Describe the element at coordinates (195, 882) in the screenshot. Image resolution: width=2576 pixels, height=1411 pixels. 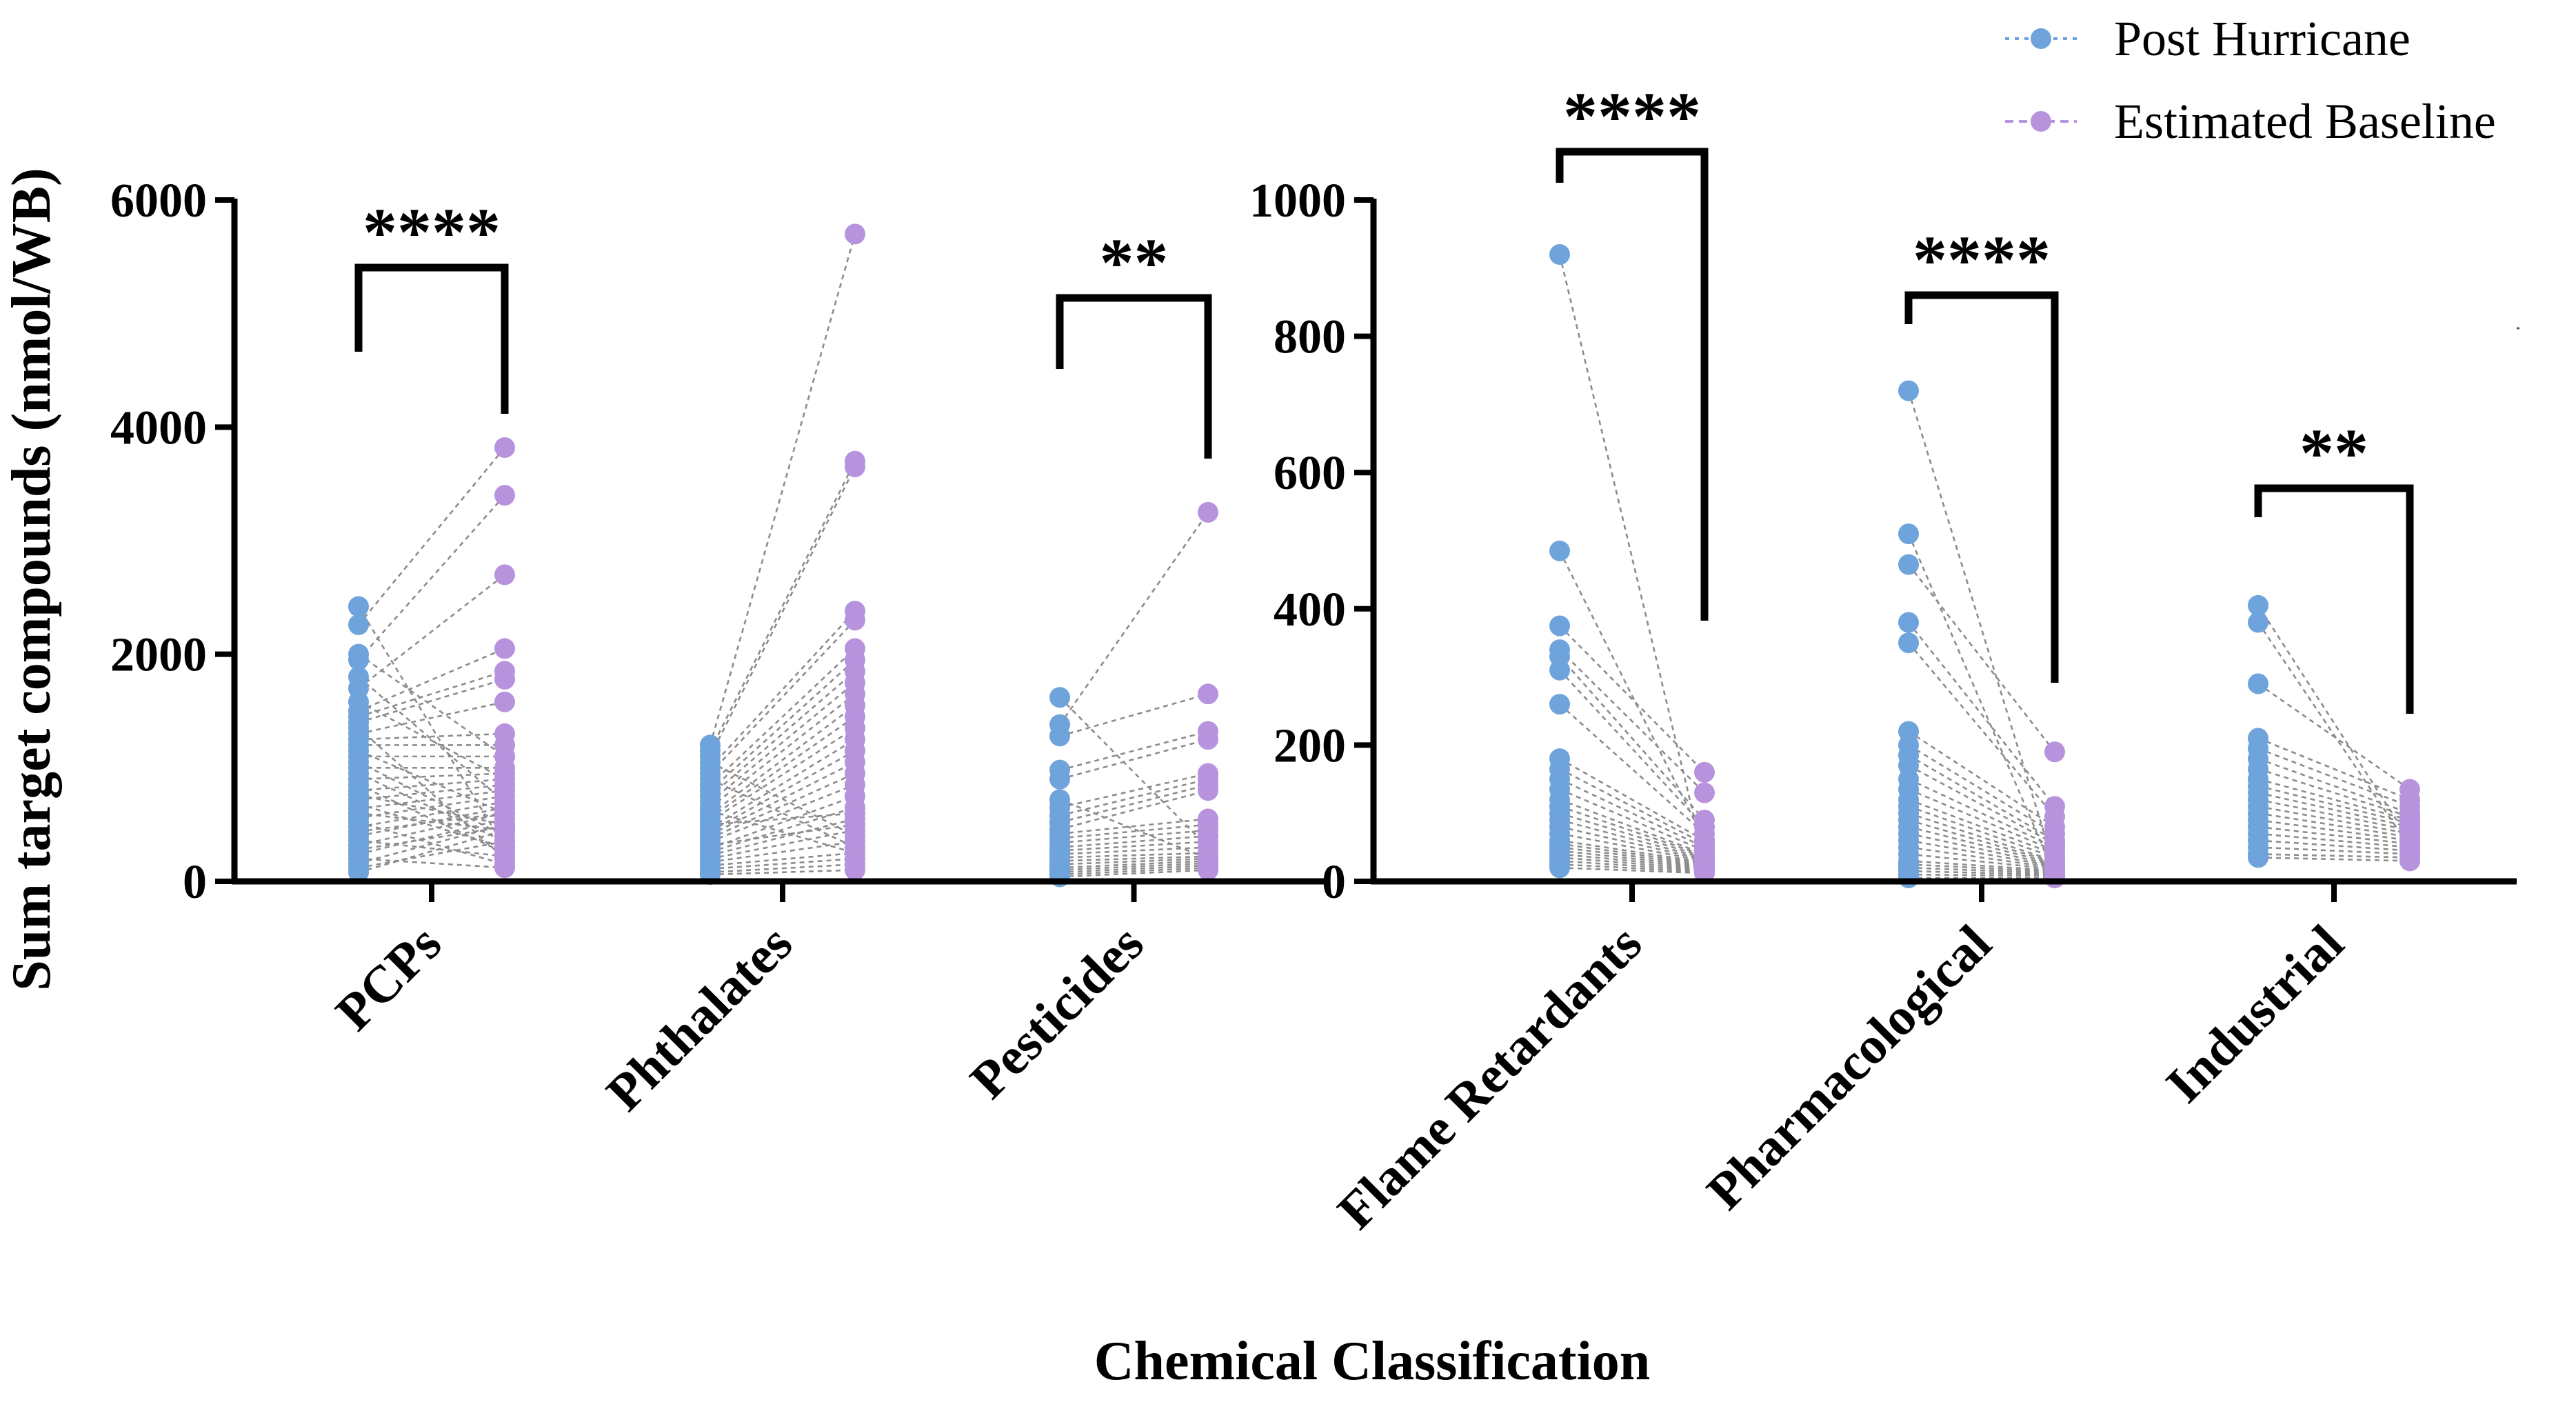
I see `y-tick-label: 0` at that location.